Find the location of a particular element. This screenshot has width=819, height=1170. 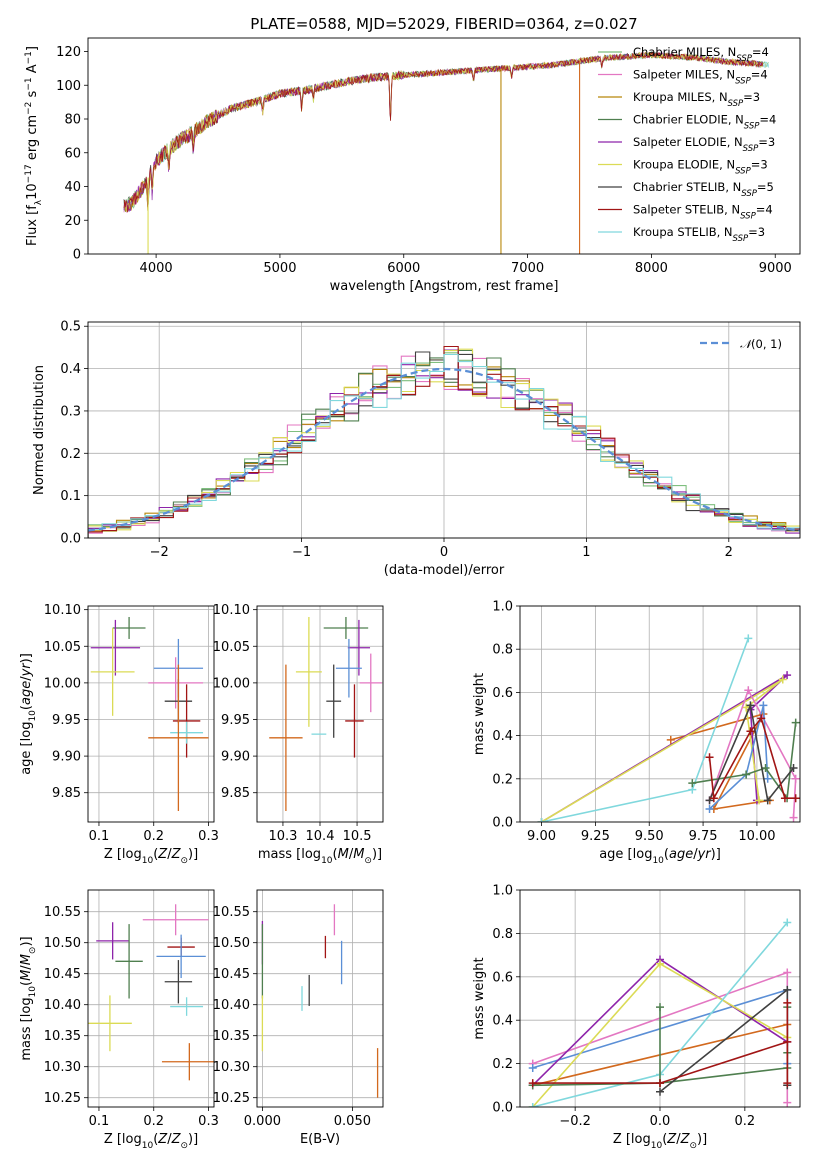

y-tick-label: 9.95 is located at coordinates (235, 720).